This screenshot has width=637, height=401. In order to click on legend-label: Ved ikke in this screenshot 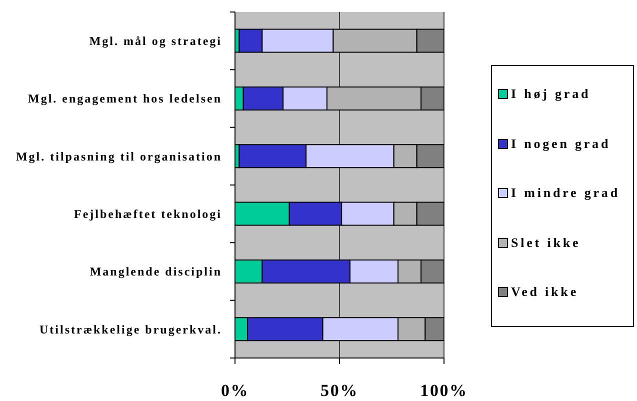, I will do `click(544, 292)`.